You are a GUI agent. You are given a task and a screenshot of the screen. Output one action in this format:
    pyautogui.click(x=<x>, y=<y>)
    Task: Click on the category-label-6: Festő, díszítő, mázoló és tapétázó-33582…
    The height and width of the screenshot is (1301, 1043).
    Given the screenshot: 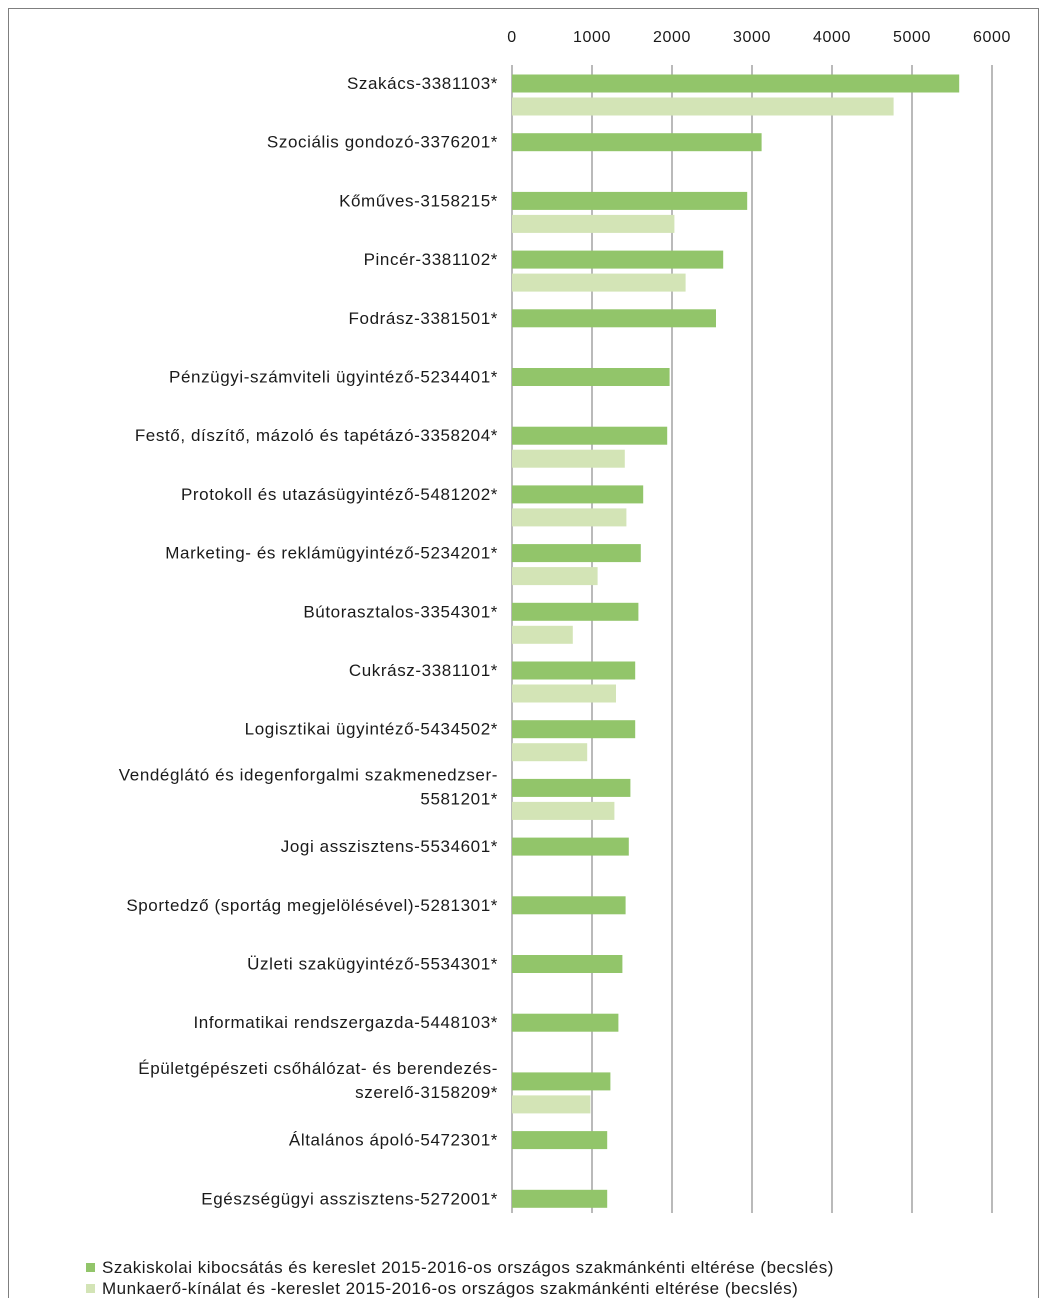 What is the action you would take?
    pyautogui.click(x=316, y=435)
    